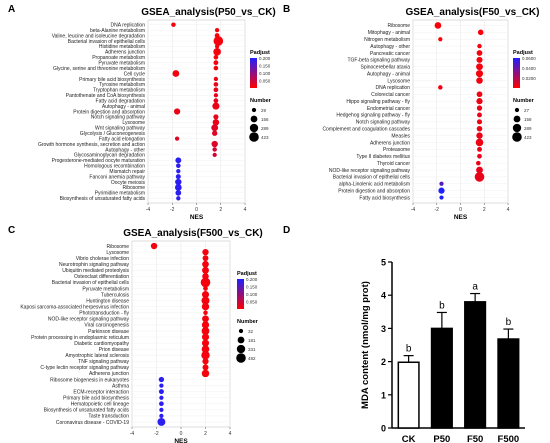 This screenshot has width=550, height=443. I want to click on term-label: Ribosome biogenesis in eukaryotes, so click(89, 380).